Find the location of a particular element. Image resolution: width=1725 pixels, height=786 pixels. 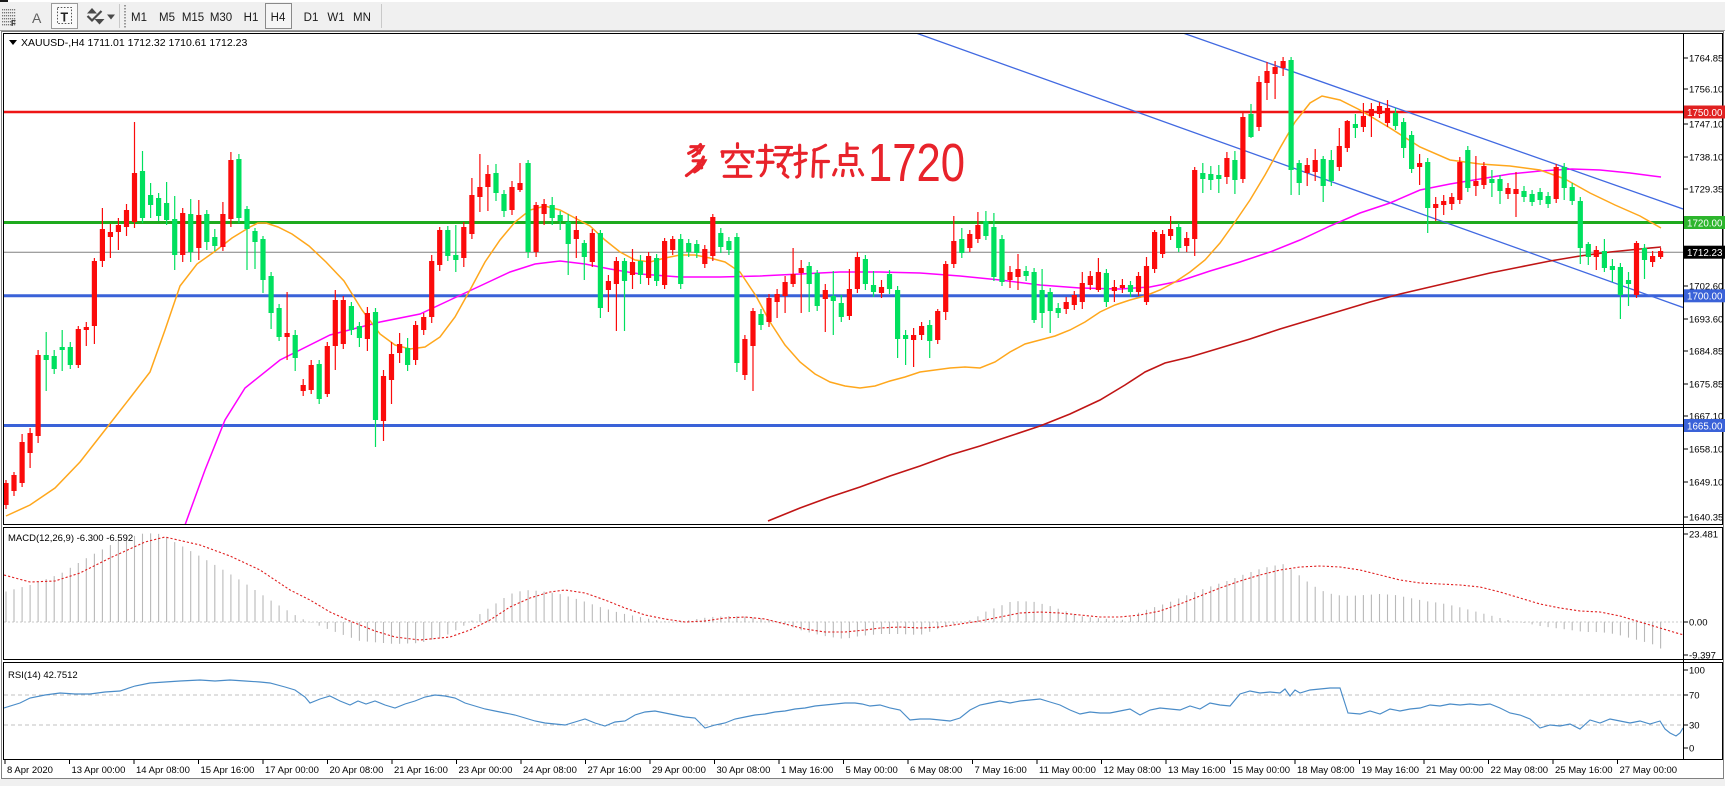

svg-text: RSI(14) 42.7512 is located at coordinates (43, 675).